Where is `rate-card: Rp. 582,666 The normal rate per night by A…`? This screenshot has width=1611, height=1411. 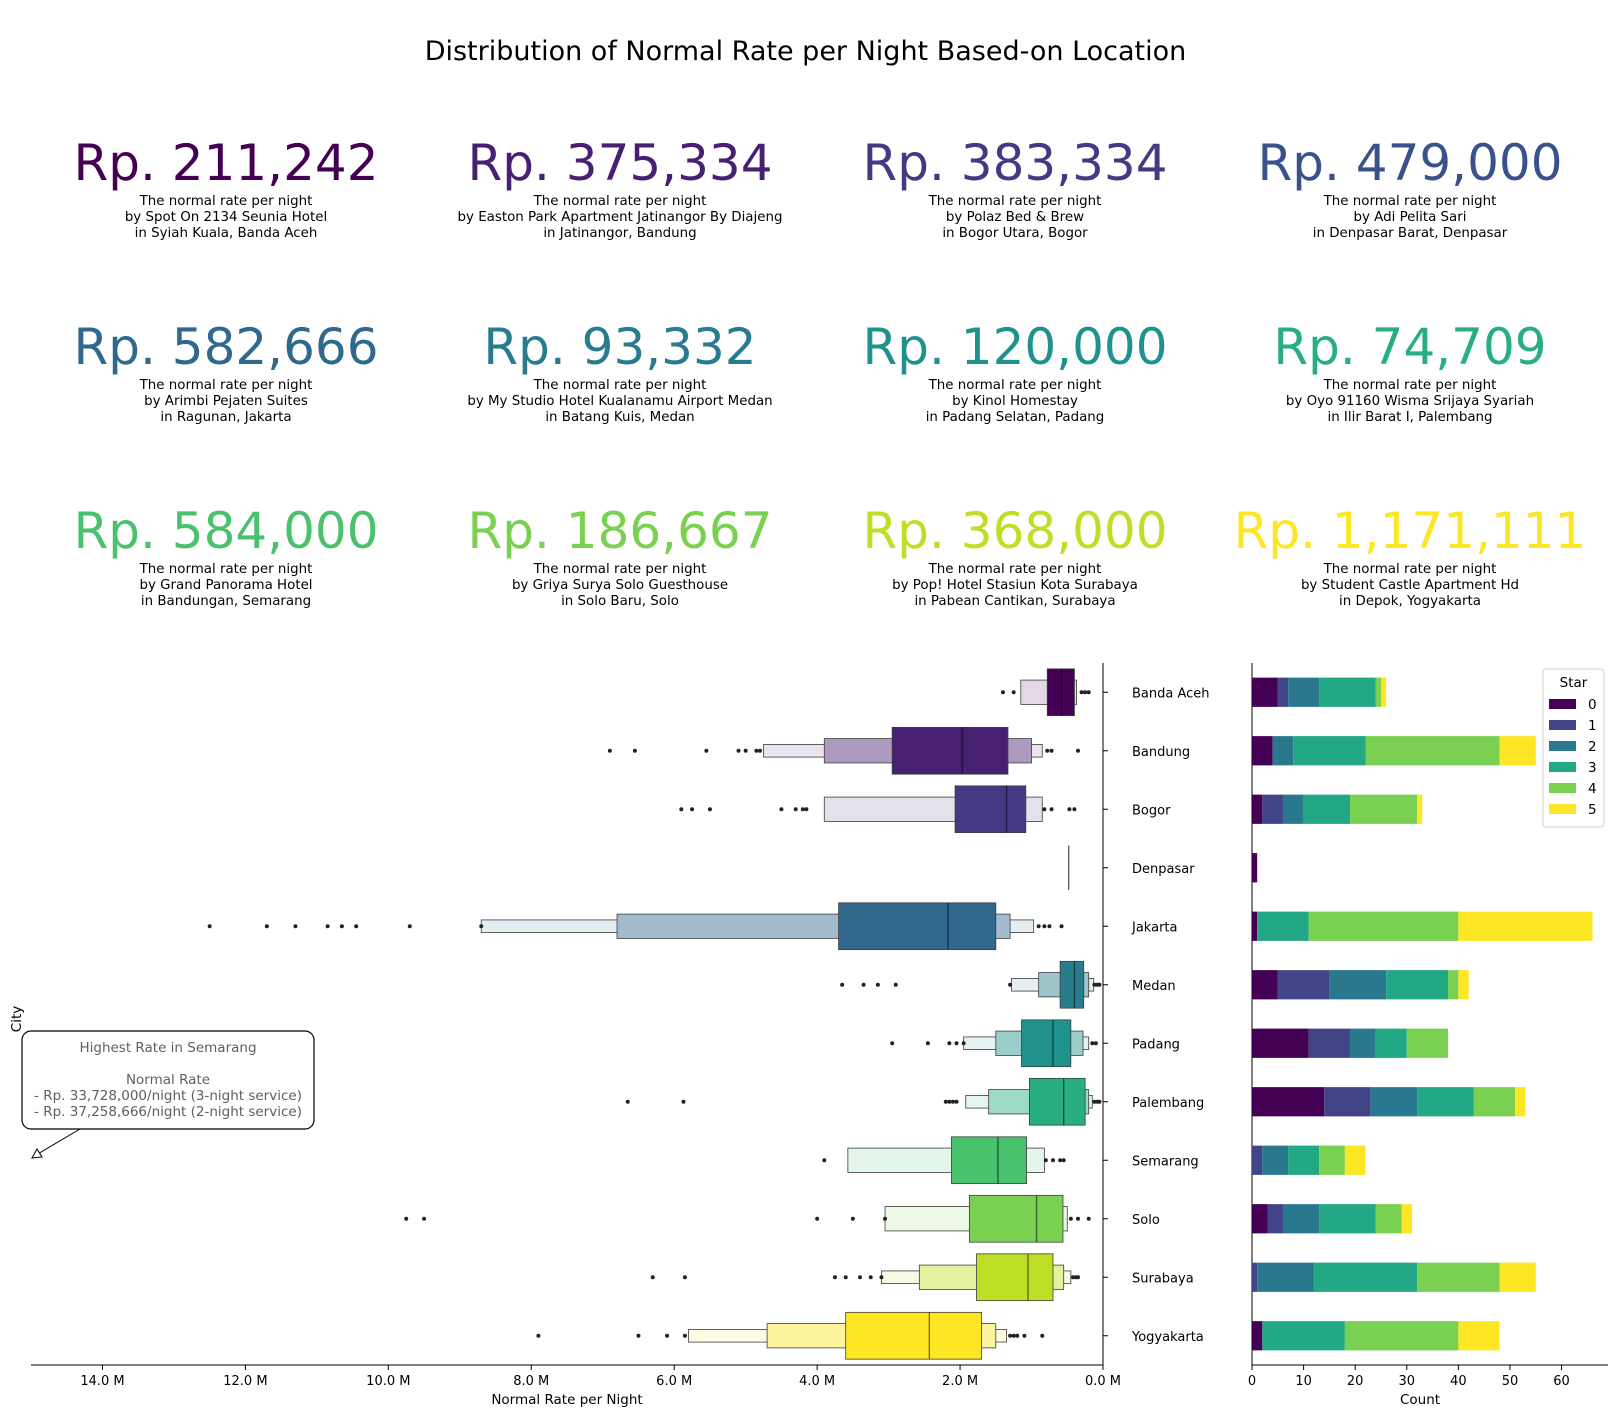 rate-card: Rp. 582,666 The normal rate per night by A… is located at coordinates (226, 372).